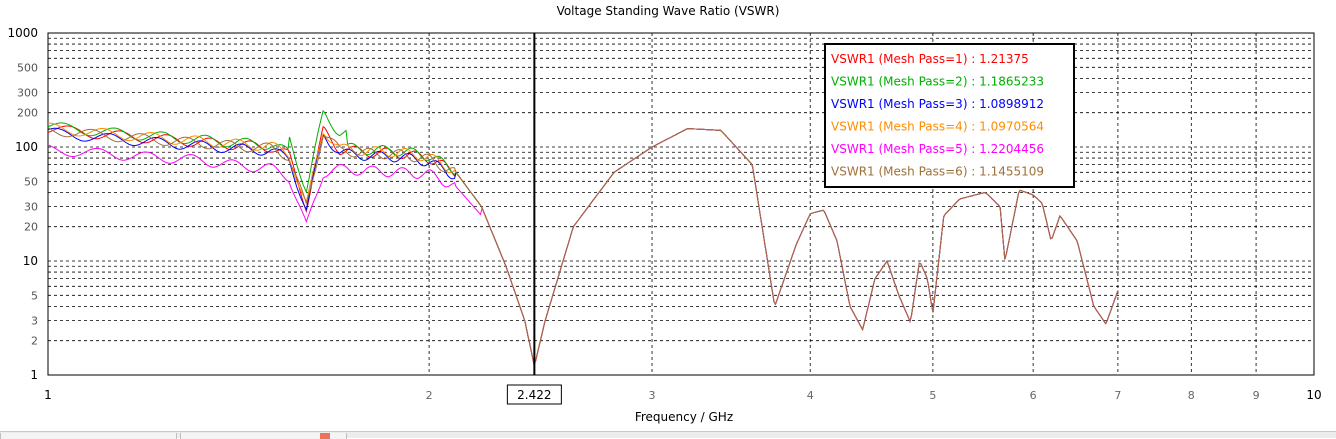 The image size is (1336, 439). What do you see at coordinates (22, 33) in the screenshot?
I see `y-tick-label: 1000` at bounding box center [22, 33].